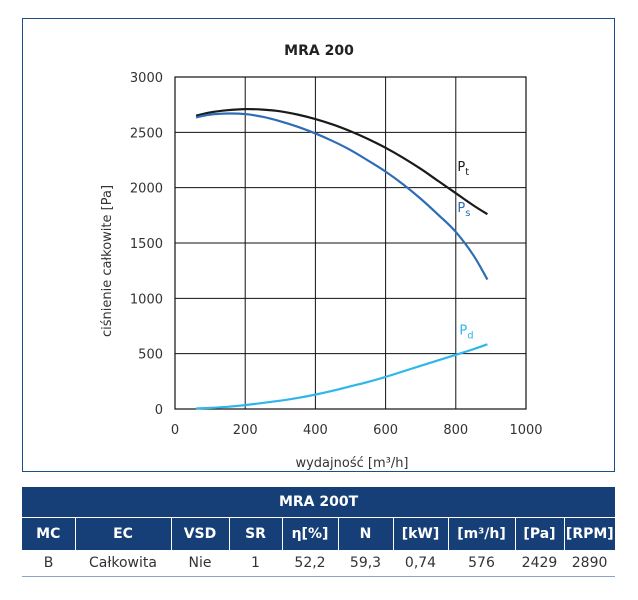  Describe the element at coordinates (245, 430) in the screenshot. I see `x-tick-label: 200` at that location.